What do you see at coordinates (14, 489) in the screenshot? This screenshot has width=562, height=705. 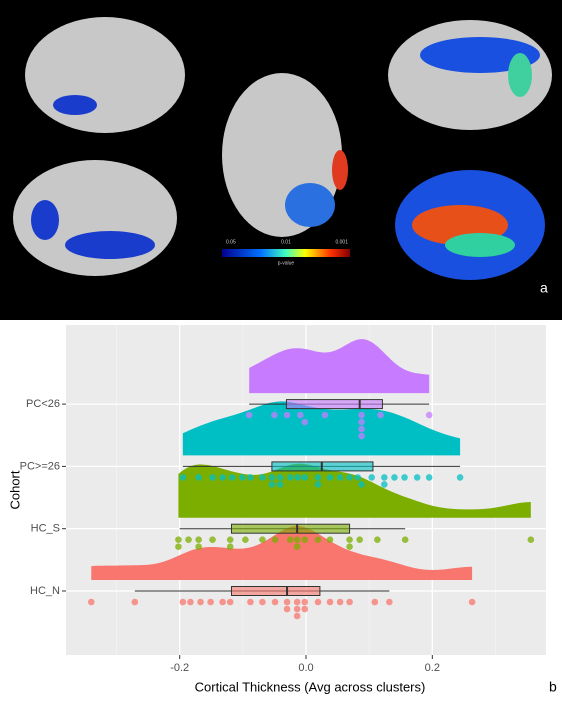 I see `y-axis-label: Cohort` at bounding box center [14, 489].